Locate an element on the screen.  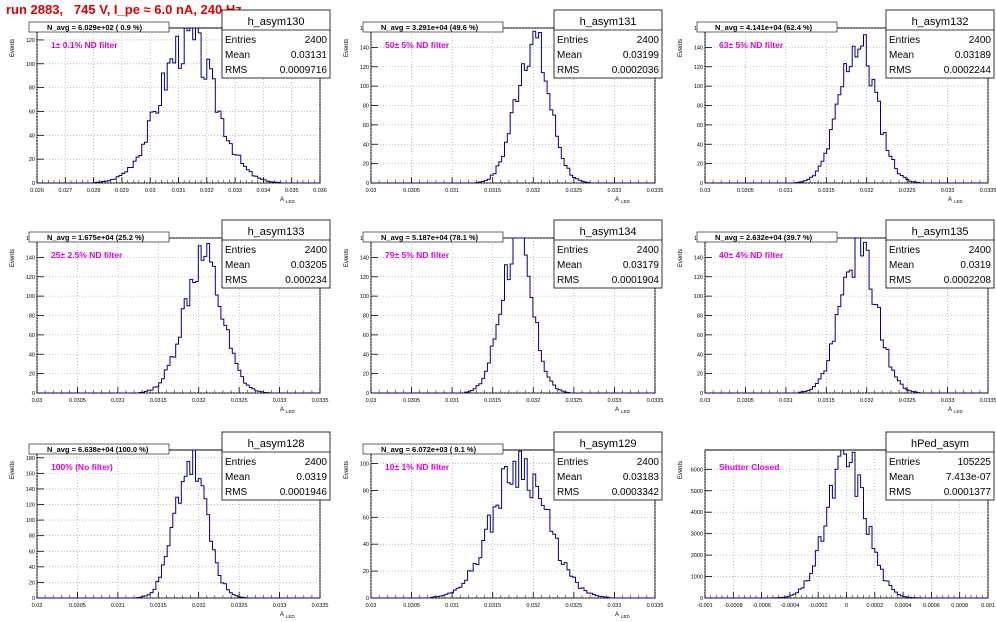
histogram-name: h_asym132 is located at coordinates (940, 22).